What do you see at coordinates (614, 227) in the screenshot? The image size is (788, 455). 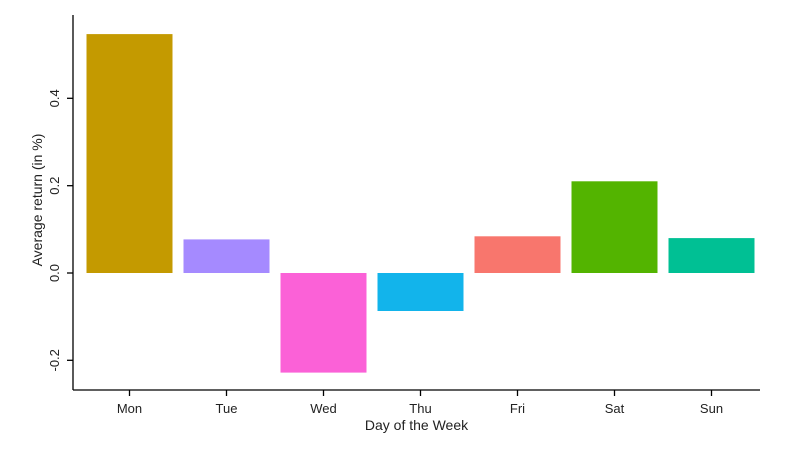 I see `bar-sat` at bounding box center [614, 227].